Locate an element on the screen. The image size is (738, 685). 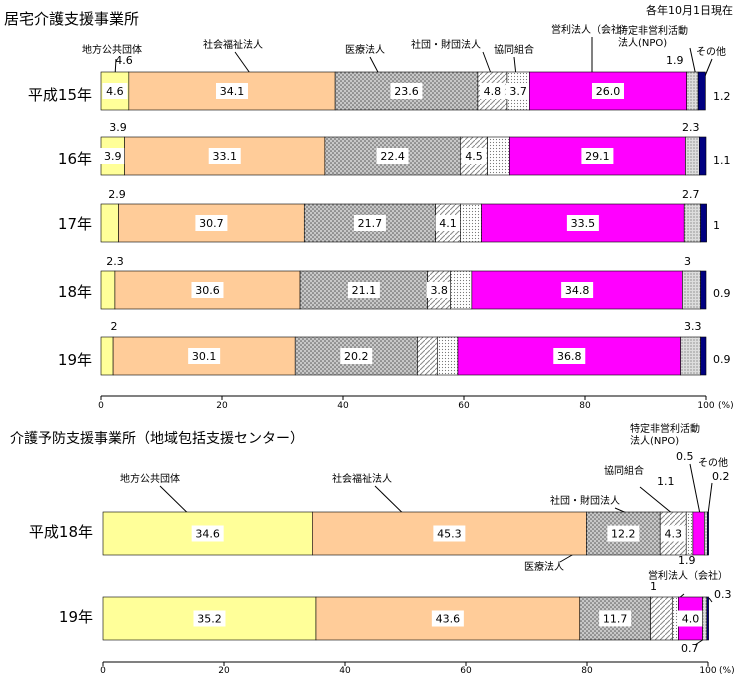
data-label: 26.0 is located at coordinates (608, 91).